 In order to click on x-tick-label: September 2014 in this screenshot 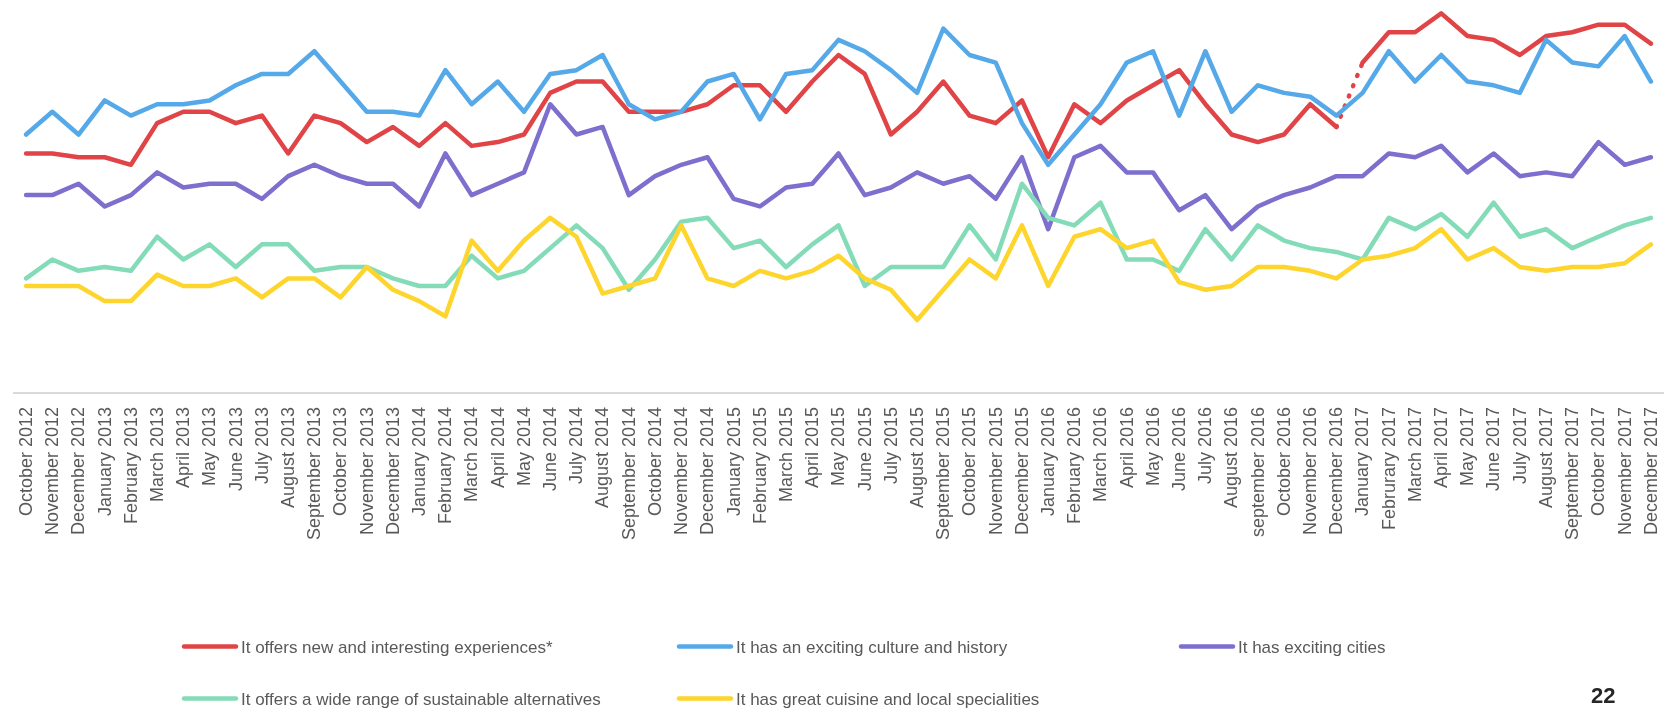, I will do `click(628, 473)`.